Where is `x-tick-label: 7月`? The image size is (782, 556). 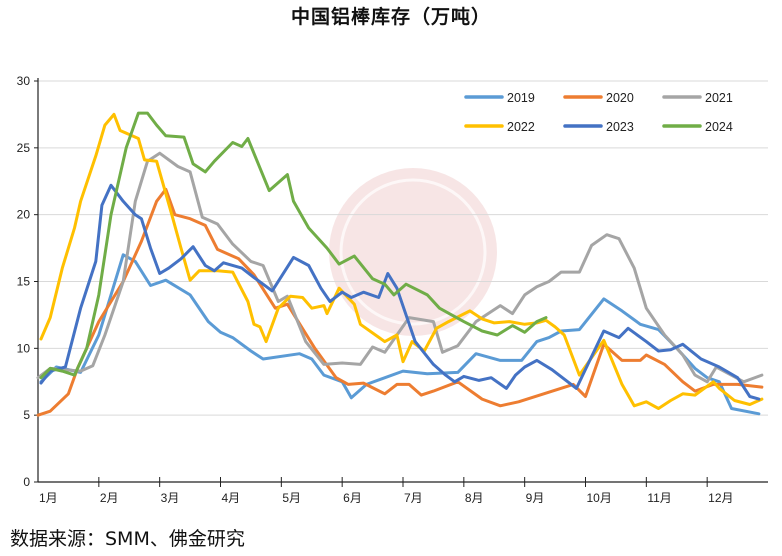 x-tick-label: 7月 is located at coordinates (413, 498).